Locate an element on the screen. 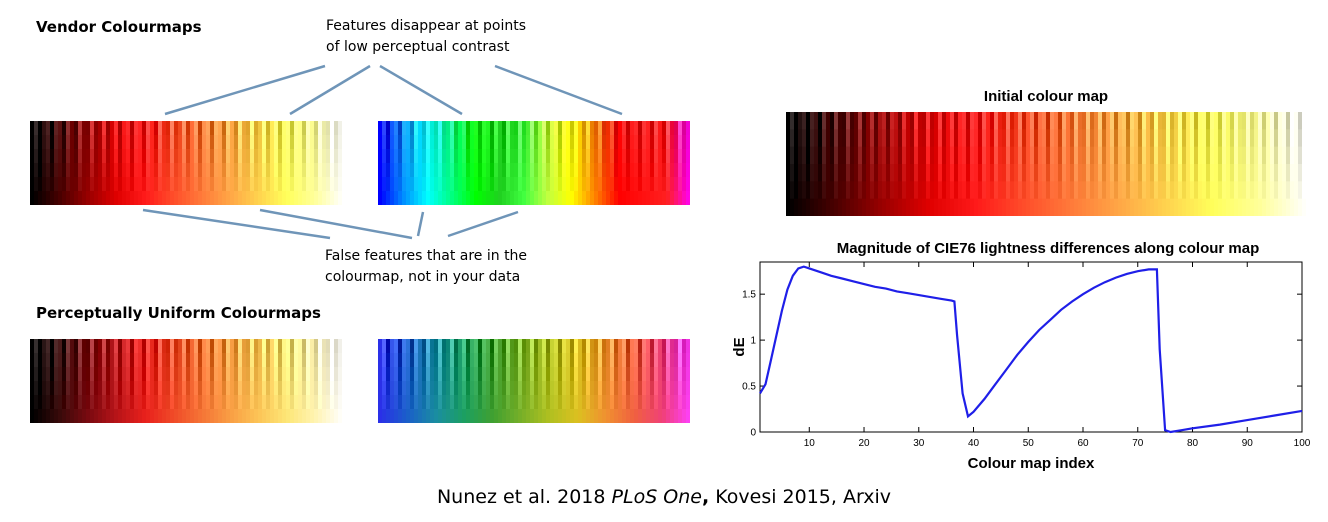 This screenshot has height=522, width=1328. y-tick-label: 1.5 is located at coordinates (749, 295).